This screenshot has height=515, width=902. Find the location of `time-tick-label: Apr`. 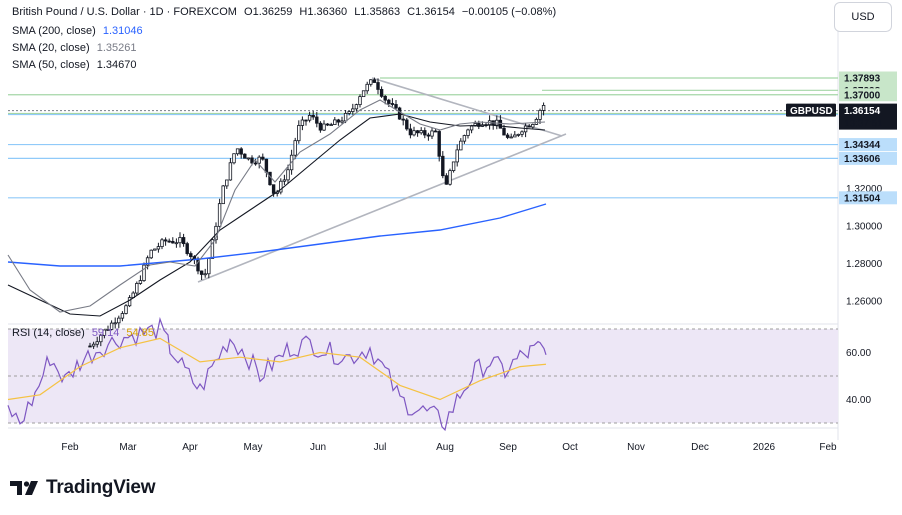

time-tick-label: Apr is located at coordinates (190, 447).